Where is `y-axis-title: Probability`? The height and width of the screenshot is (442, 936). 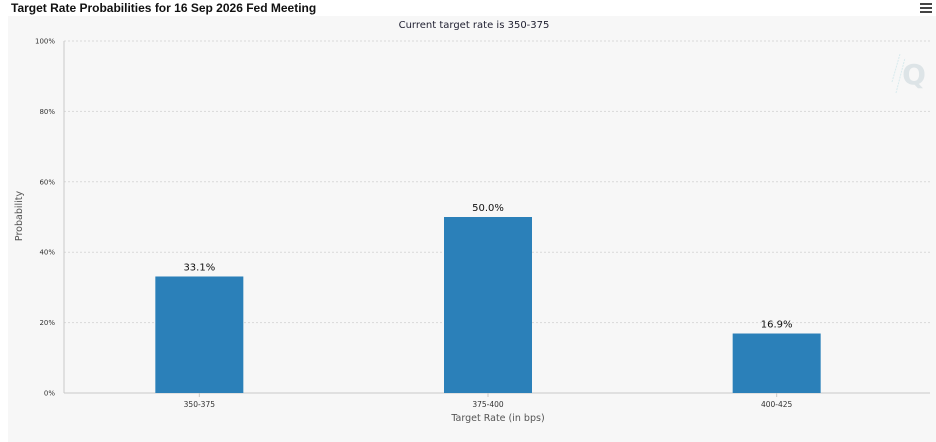 y-axis-title: Probability is located at coordinates (19, 216).